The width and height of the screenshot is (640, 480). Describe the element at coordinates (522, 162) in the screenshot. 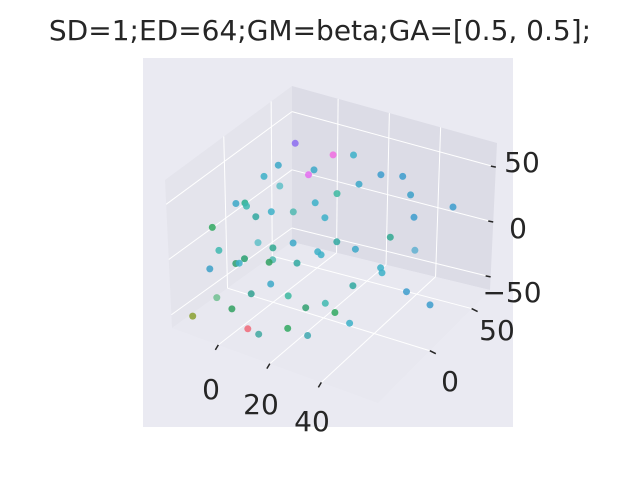

I see `z-tick-label: 50` at that location.